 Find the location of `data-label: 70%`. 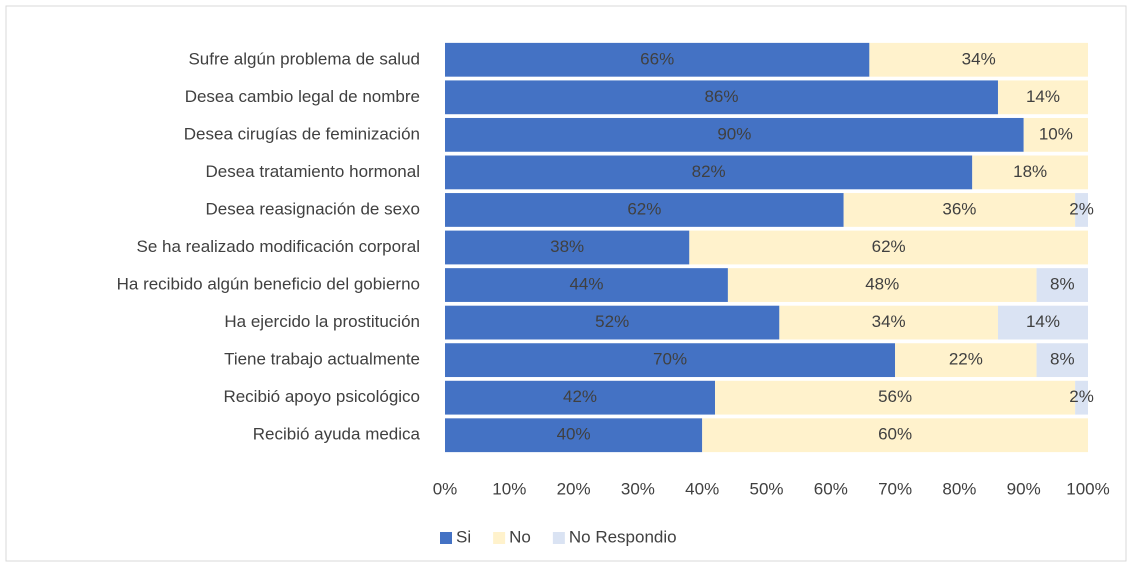

data-label: 70% is located at coordinates (670, 359).